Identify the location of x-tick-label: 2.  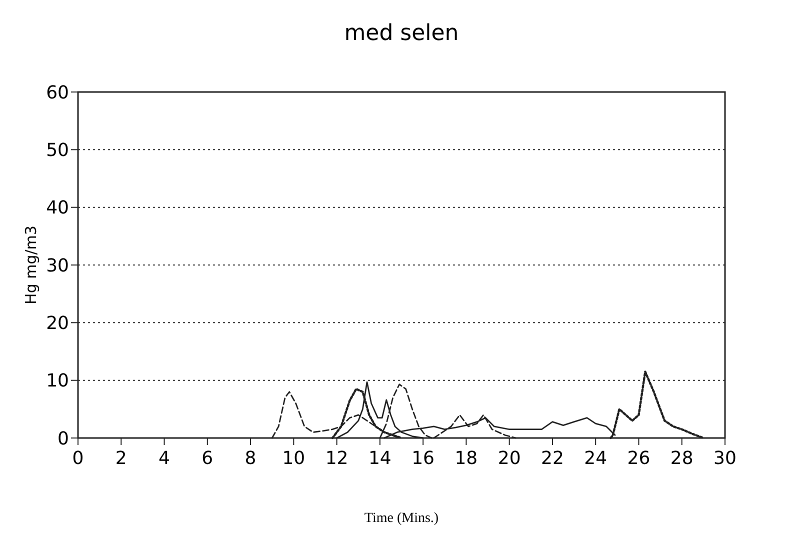
(121, 458).